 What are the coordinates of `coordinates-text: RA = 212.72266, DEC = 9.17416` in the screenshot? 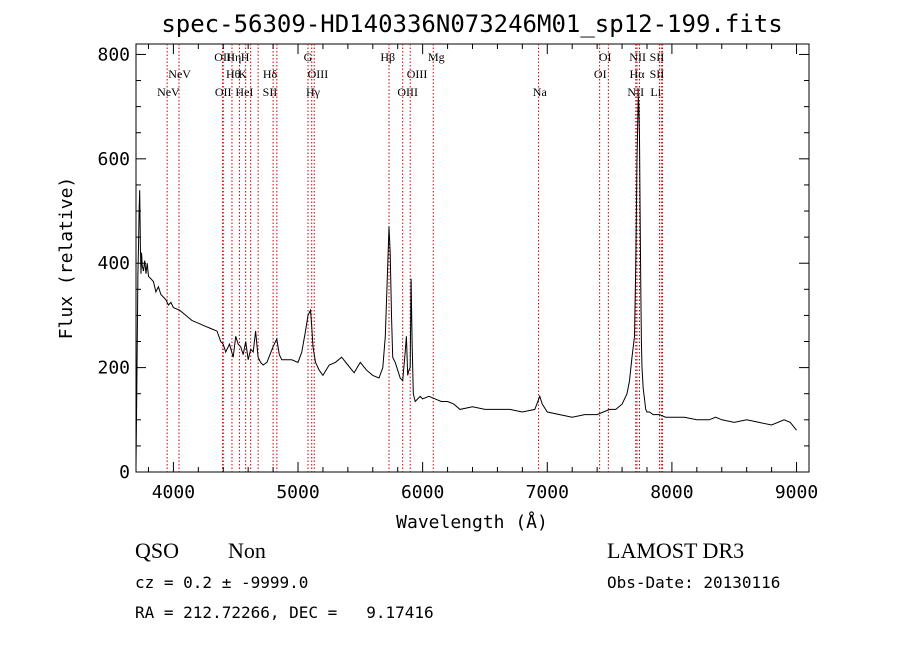 It's located at (284, 612).